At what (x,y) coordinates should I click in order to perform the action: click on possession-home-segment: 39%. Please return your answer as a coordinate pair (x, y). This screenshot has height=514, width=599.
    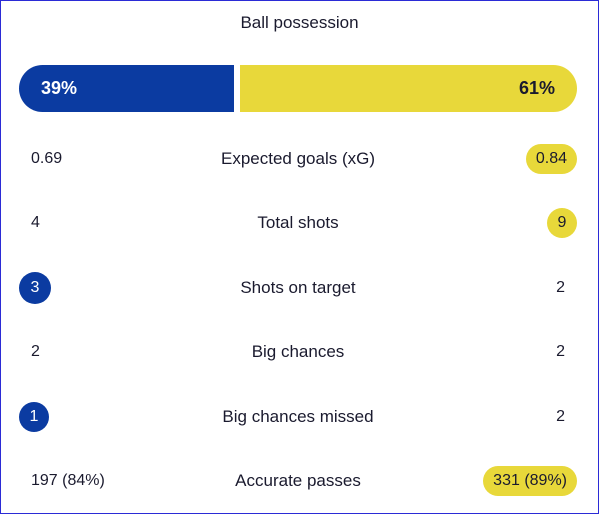
    Looking at the image, I should click on (126, 88).